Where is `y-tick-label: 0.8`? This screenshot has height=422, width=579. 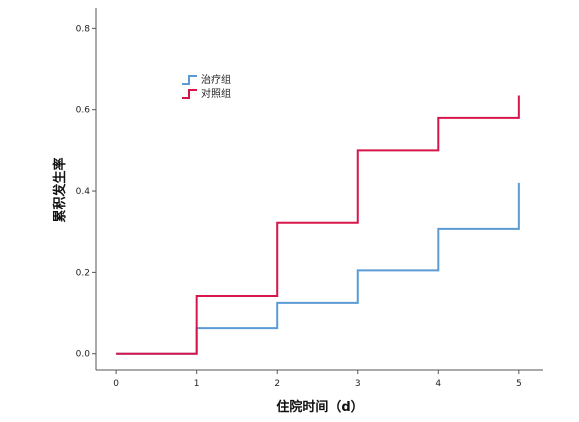
y-tick-label: 0.8 is located at coordinates (83, 29).